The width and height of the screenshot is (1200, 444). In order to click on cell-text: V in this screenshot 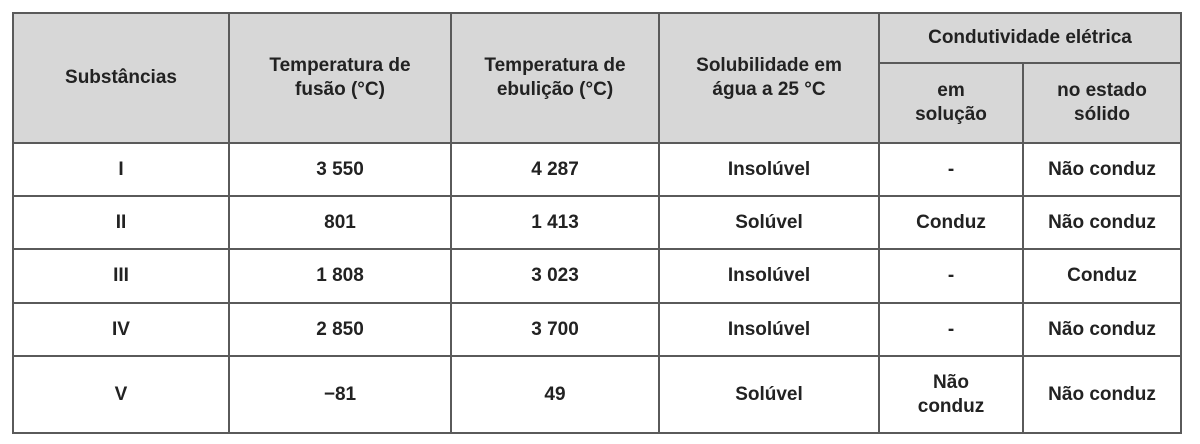, I will do `click(121, 394)`.